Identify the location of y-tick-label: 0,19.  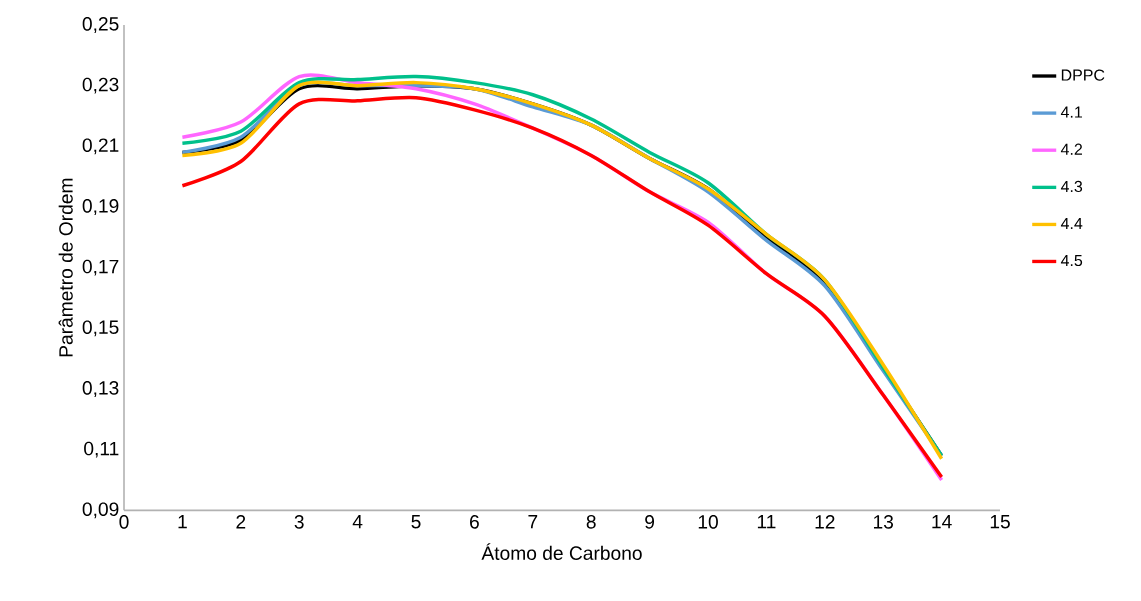
(100, 207).